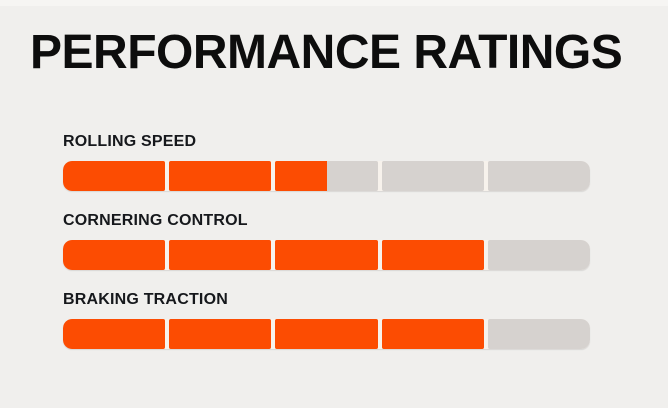  Describe the element at coordinates (326, 52) in the screenshot. I see `page-title: PERFORMANCE RATINGS` at that location.